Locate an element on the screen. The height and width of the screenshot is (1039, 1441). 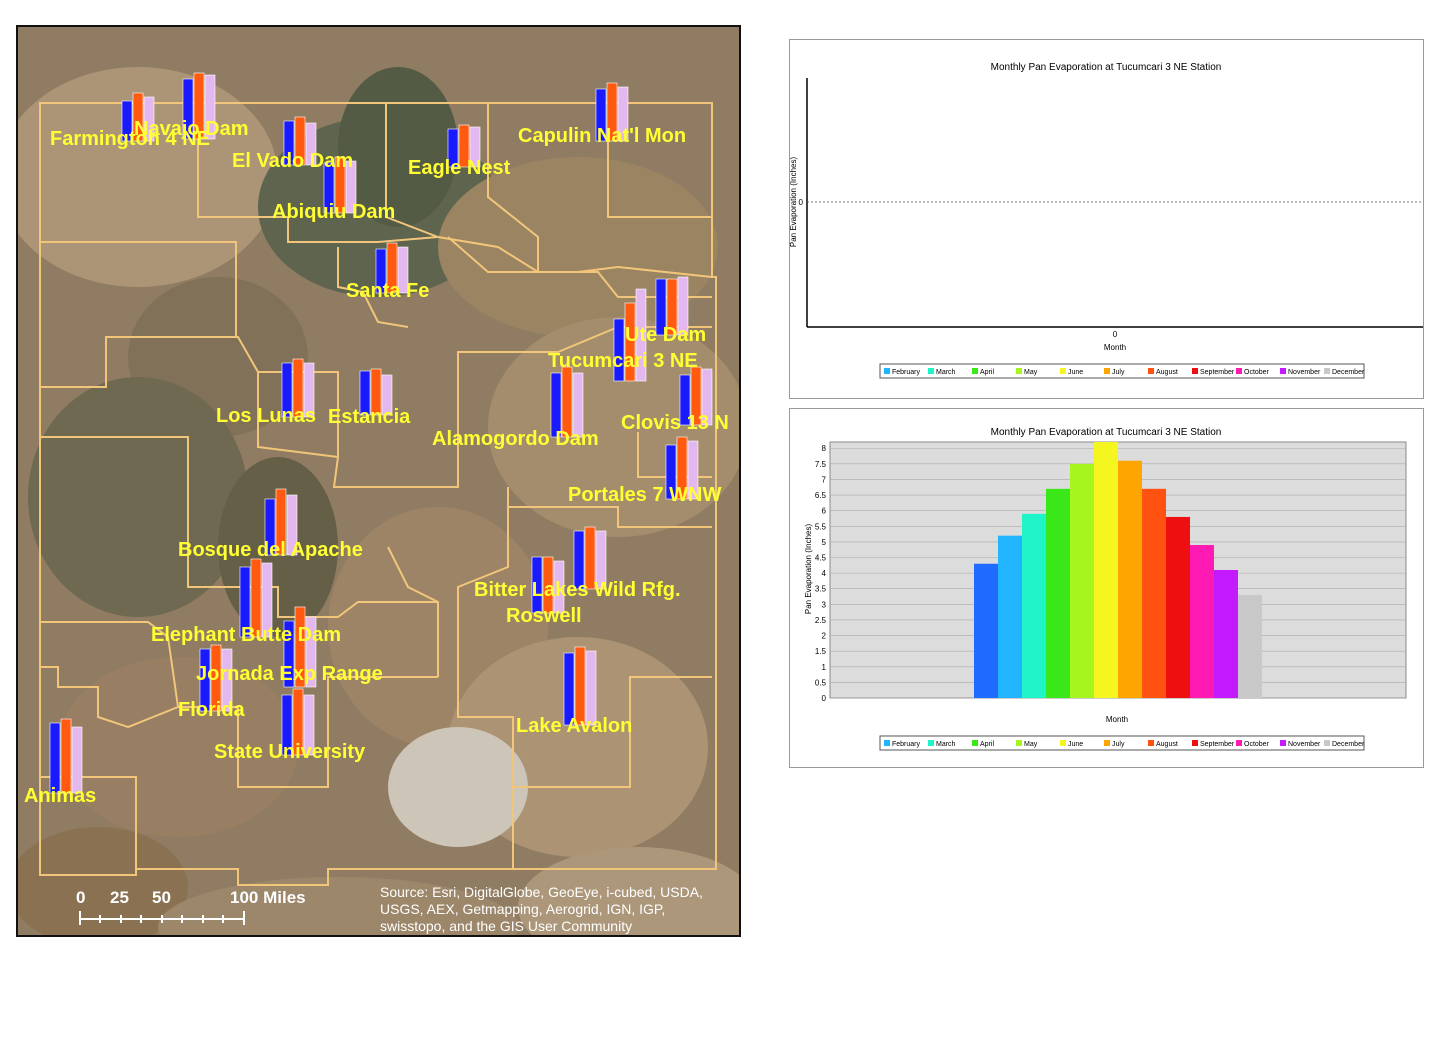
y-tick-label: 4.5 is located at coordinates (821, 558).